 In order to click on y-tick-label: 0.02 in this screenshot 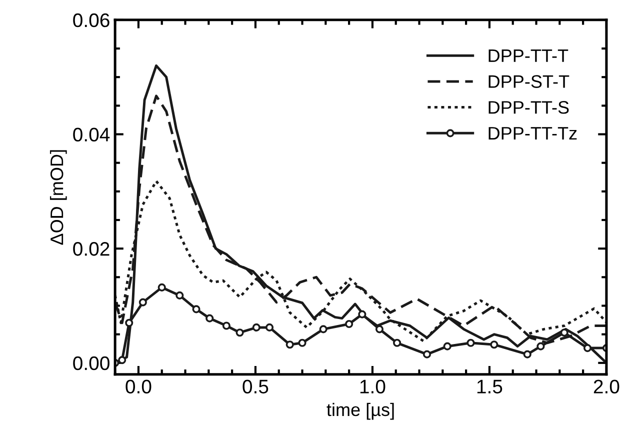, I will do `click(91, 249)`.